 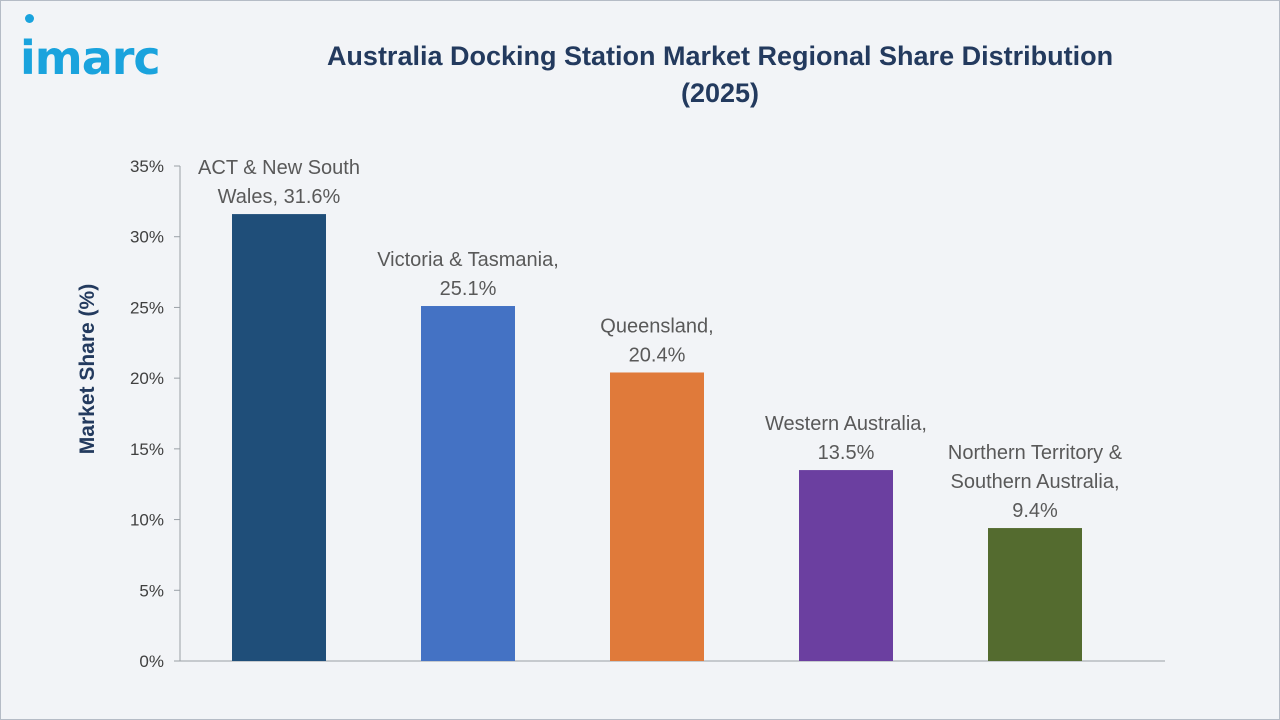 What do you see at coordinates (147, 166) in the screenshot?
I see `y-tick-label: 35%` at bounding box center [147, 166].